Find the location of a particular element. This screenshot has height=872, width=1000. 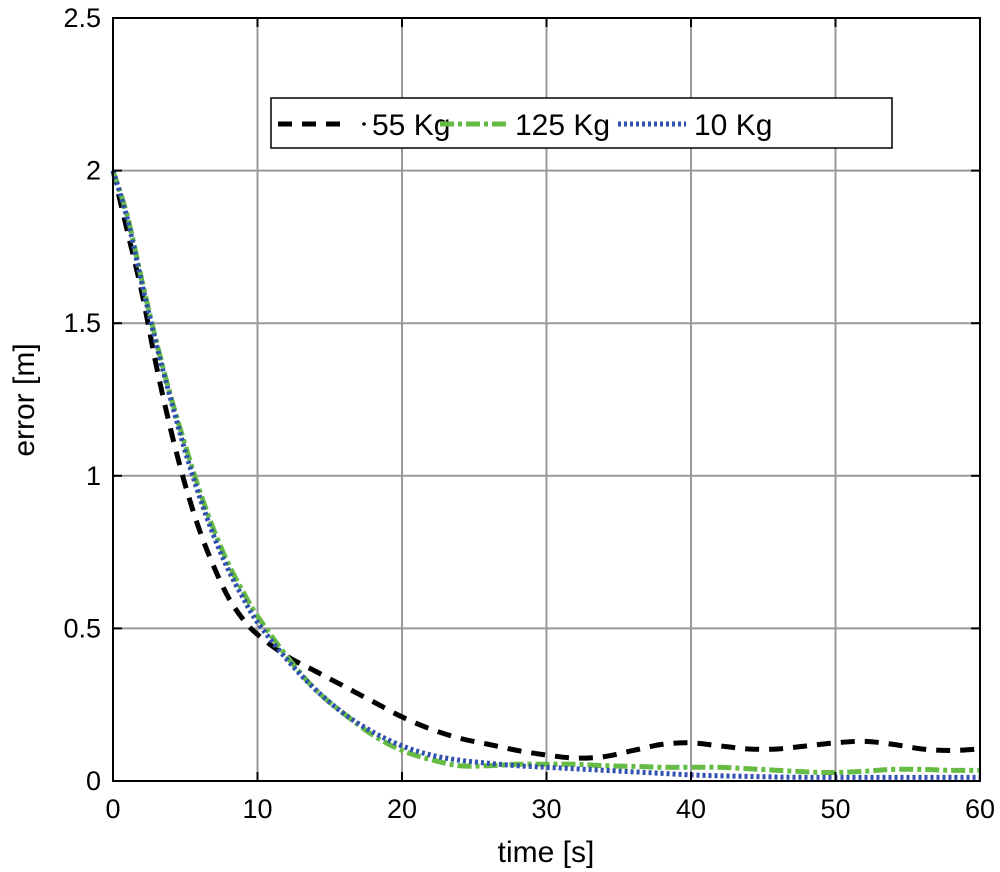

y-tick-label: 0 is located at coordinates (93, 781).